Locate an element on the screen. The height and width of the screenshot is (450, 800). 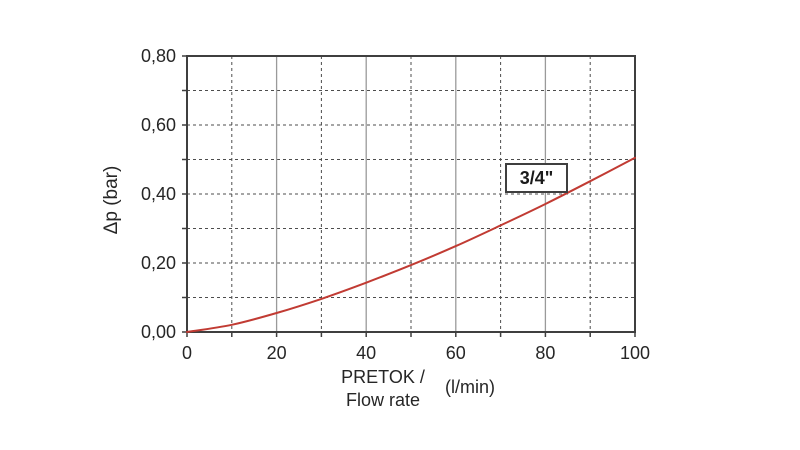
x-tick-label: 20 is located at coordinates (276, 353).